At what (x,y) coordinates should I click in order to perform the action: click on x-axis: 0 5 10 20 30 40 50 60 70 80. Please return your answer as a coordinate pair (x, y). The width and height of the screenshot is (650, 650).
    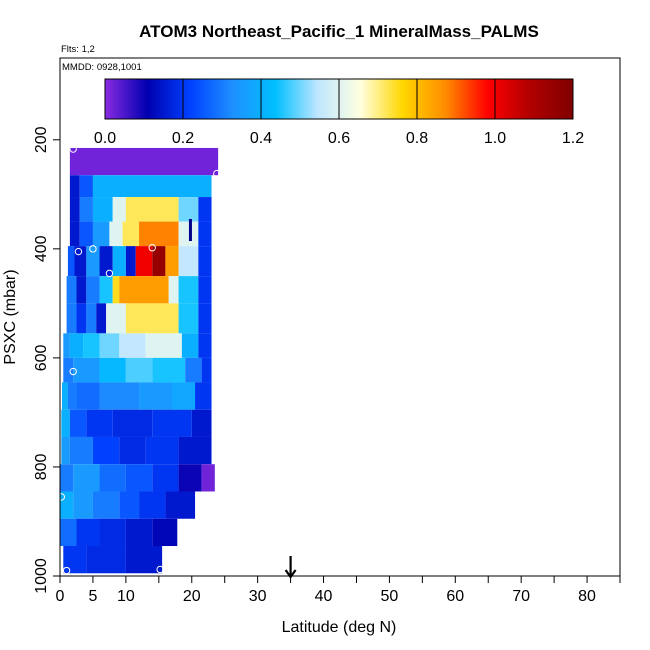
    Looking at the image, I should click on (338, 590).